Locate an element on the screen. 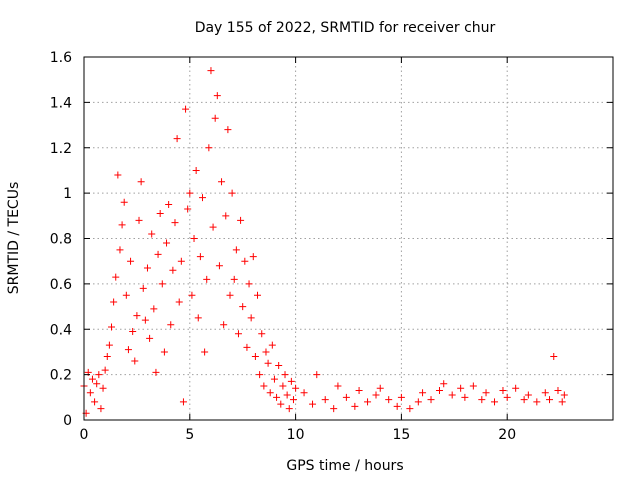 This screenshot has height=480, width=640. y-tick-label: 0.6 is located at coordinates (61, 285).